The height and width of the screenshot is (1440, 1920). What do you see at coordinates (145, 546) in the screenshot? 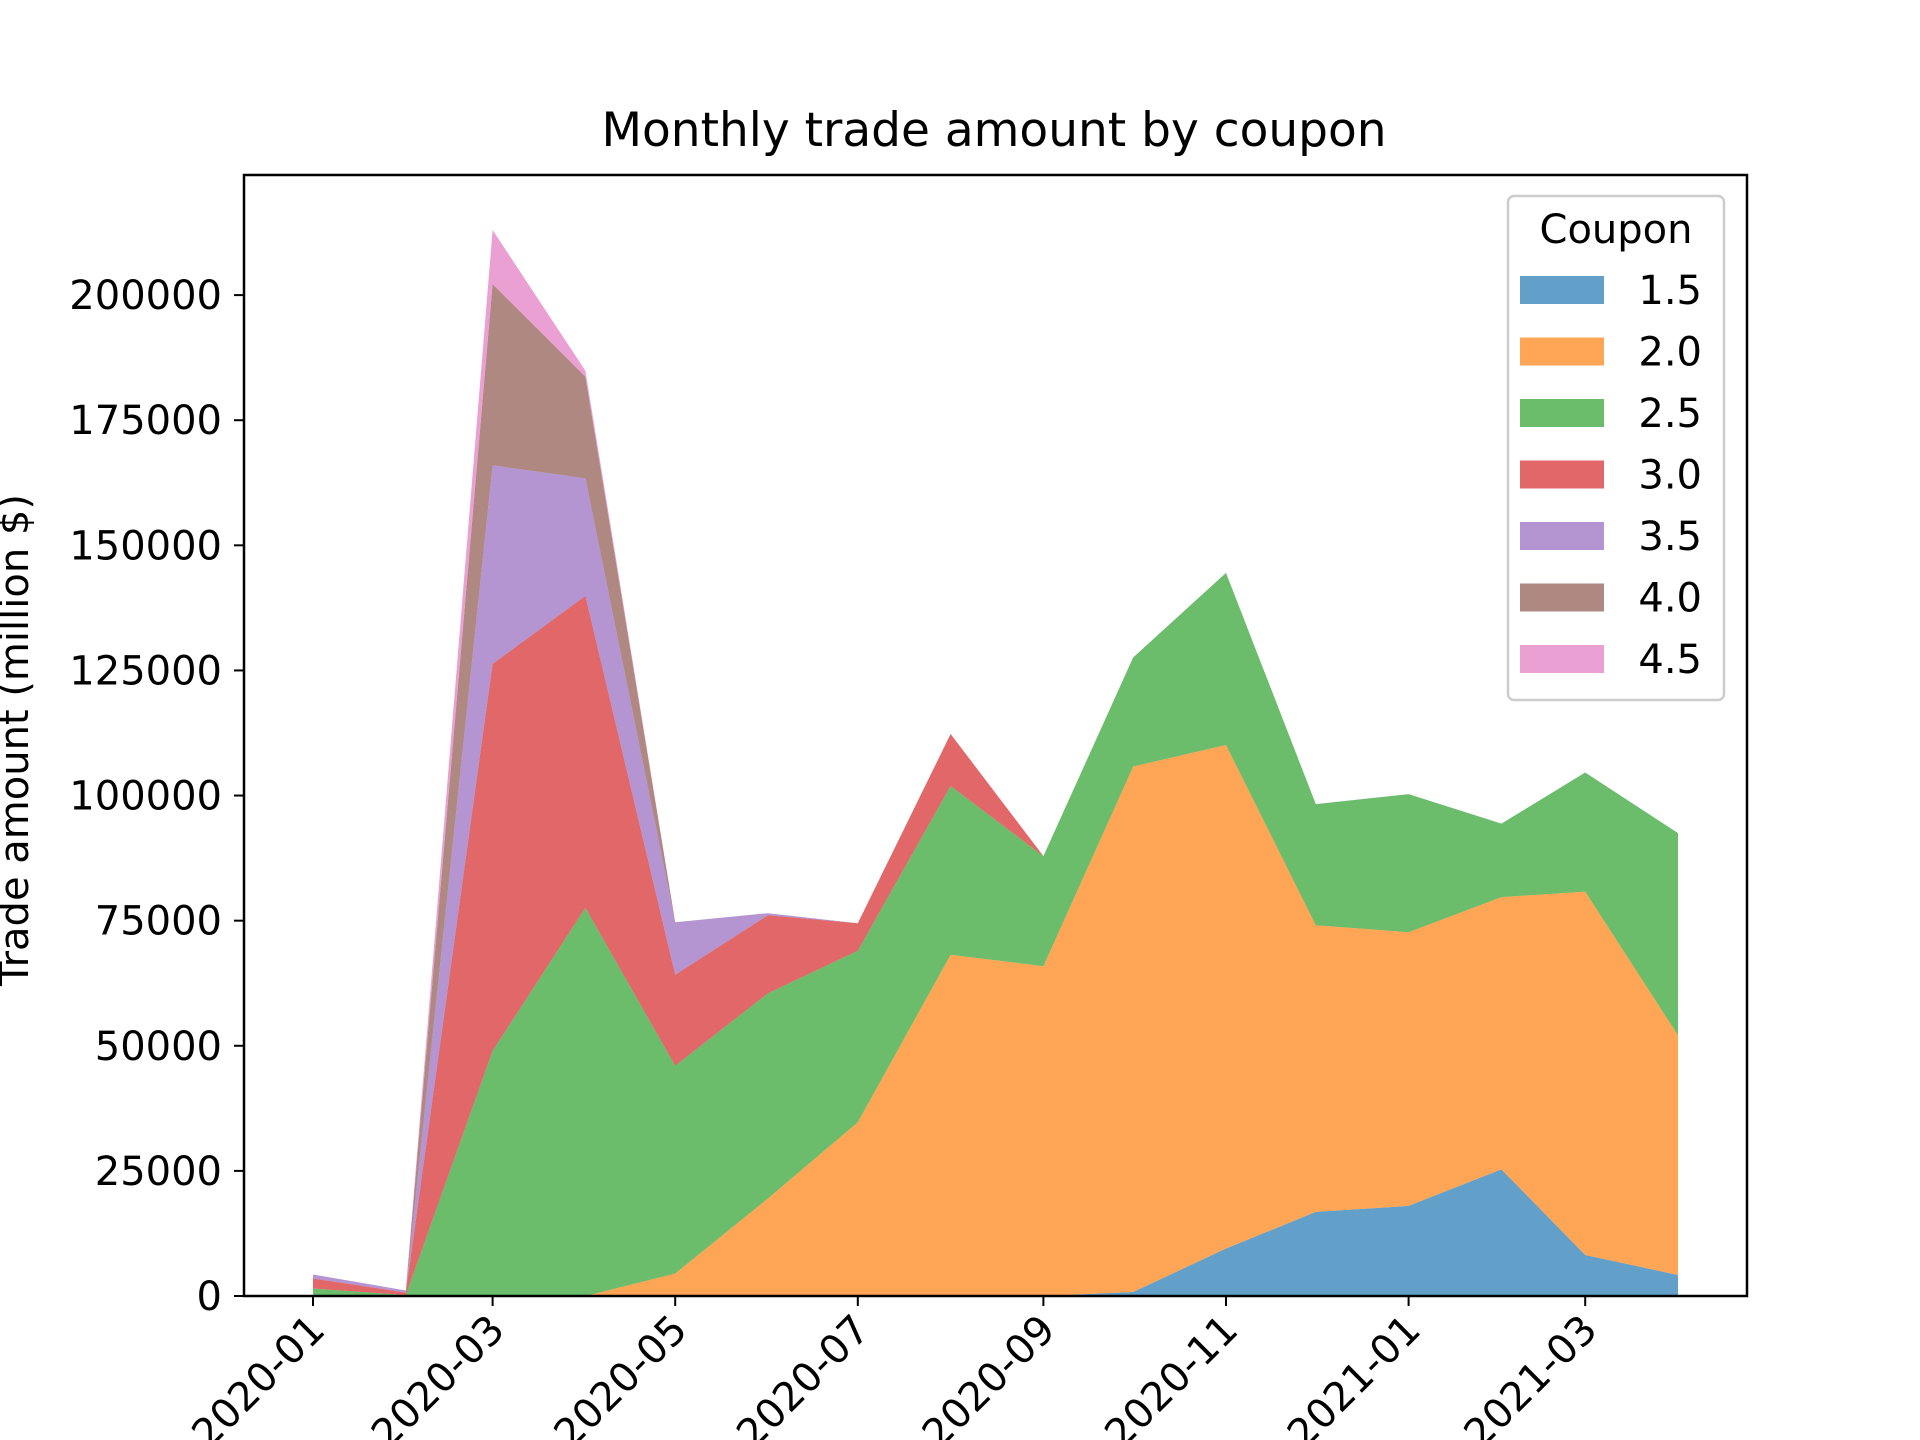
I see `y-tick-label: 150000` at bounding box center [145, 546].